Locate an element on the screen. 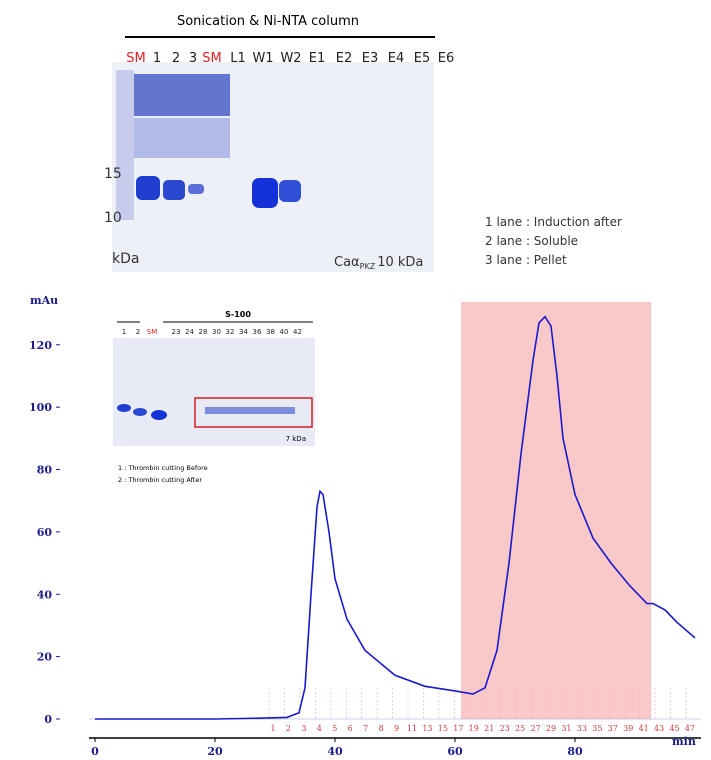 The image size is (711, 760). lane-label: E6 is located at coordinates (446, 58).